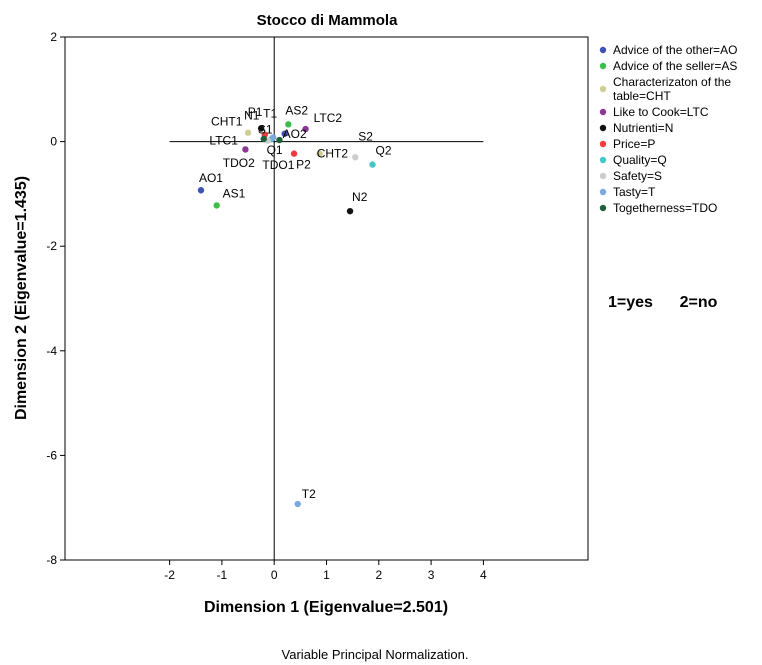 The image size is (762, 665). What do you see at coordinates (21, 298) in the screenshot?
I see `y-axis-title: Dimension 2 (Eigenvalue=1.435)` at bounding box center [21, 298].